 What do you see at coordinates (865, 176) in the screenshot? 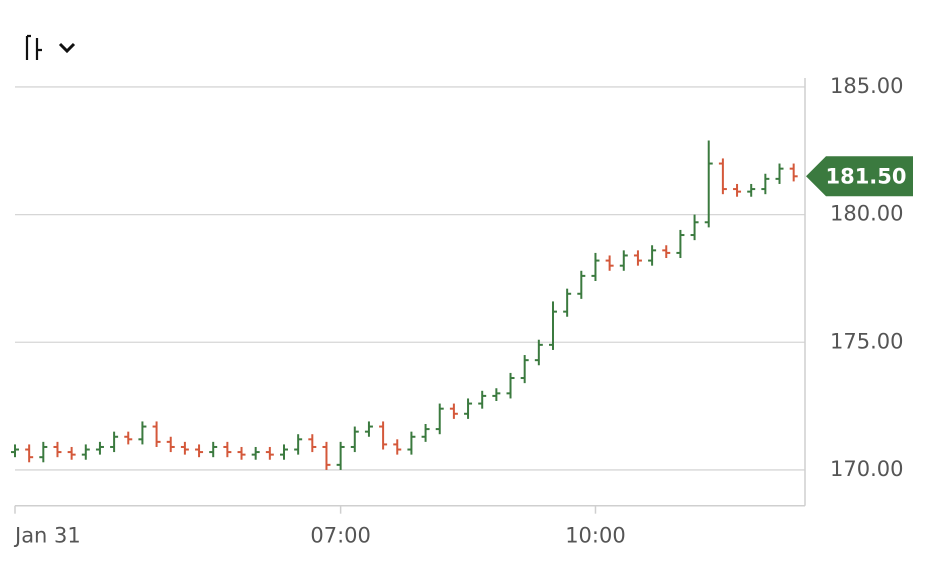
I see `last-price-label: 181.50` at bounding box center [865, 176].